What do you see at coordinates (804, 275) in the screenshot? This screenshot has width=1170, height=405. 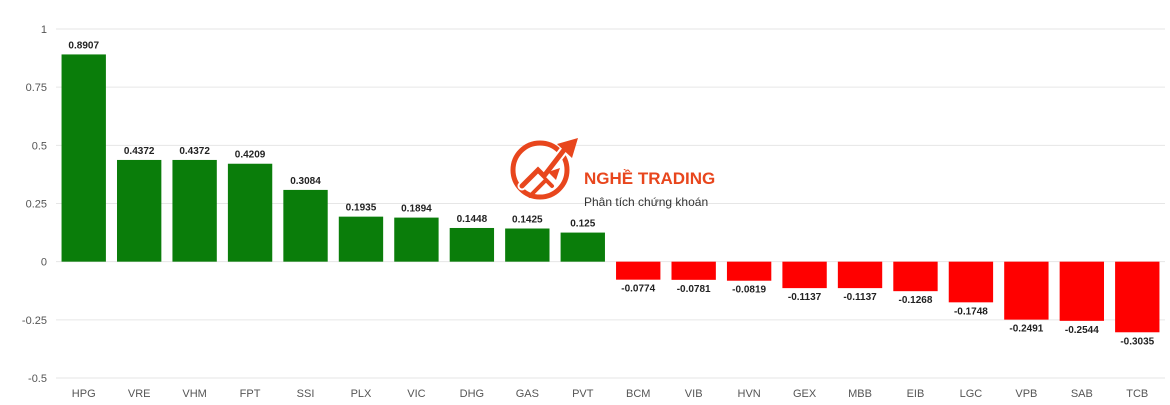 I see `bar-gex` at bounding box center [804, 275].